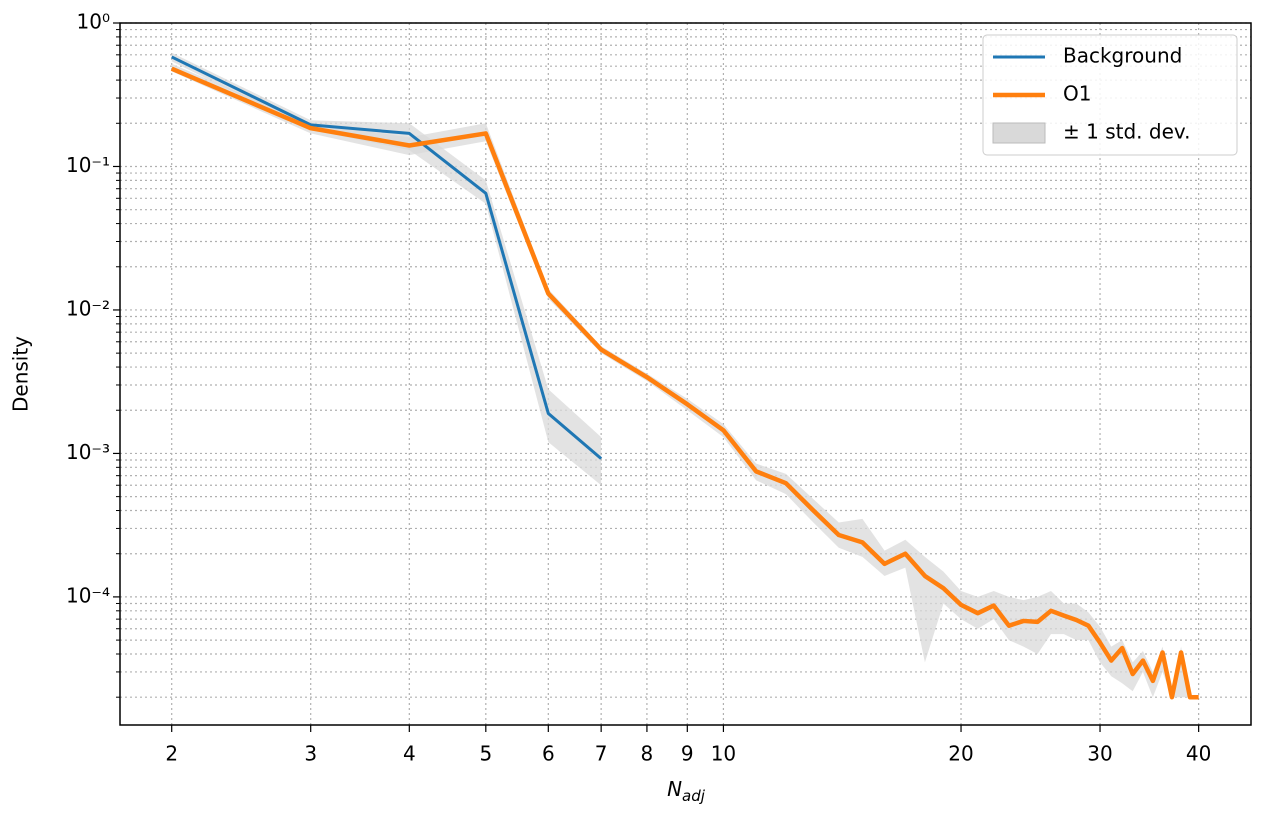 This screenshot has width=1264, height=816. What do you see at coordinates (485, 754) in the screenshot?
I see `x-tick-label: 5` at bounding box center [485, 754].